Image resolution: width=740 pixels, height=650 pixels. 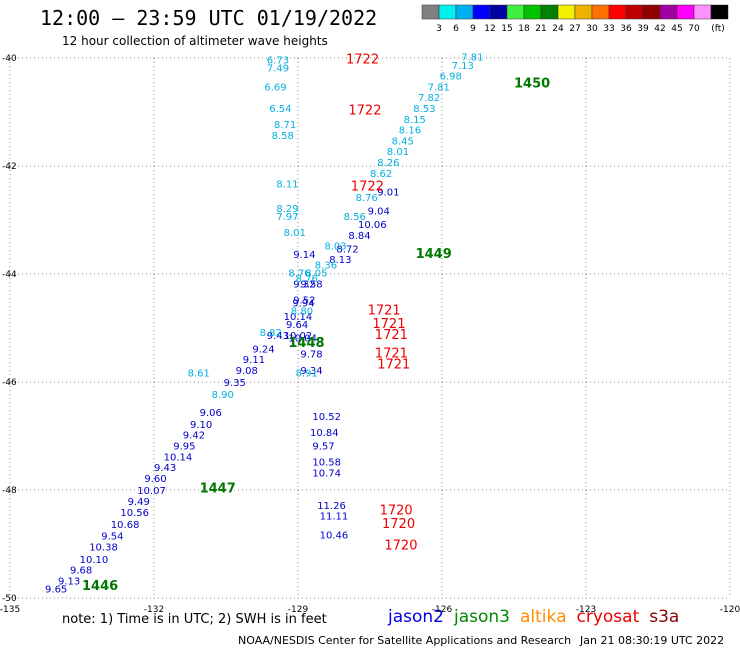 What do you see at coordinates (9, 599) in the screenshot?
I see `y-tick-label: -50` at bounding box center [9, 599].